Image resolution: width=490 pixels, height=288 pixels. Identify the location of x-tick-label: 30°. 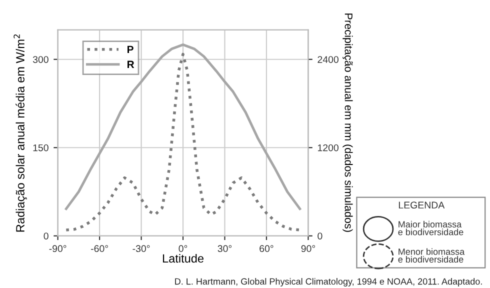
(225, 248).